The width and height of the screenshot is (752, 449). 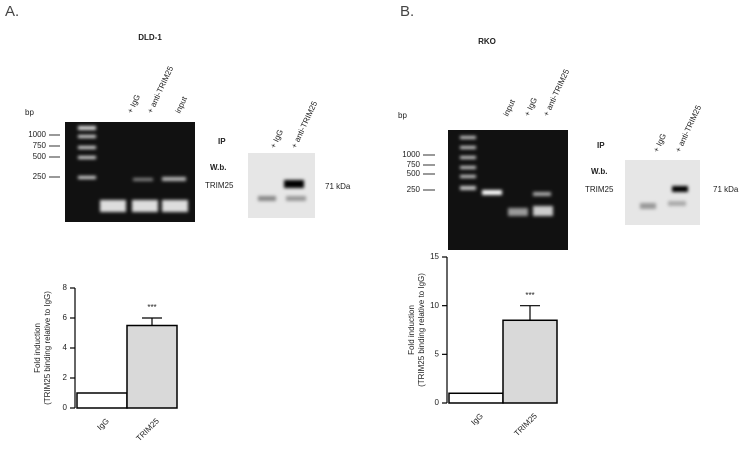 I want to click on panel-label: B., so click(x=407, y=11).